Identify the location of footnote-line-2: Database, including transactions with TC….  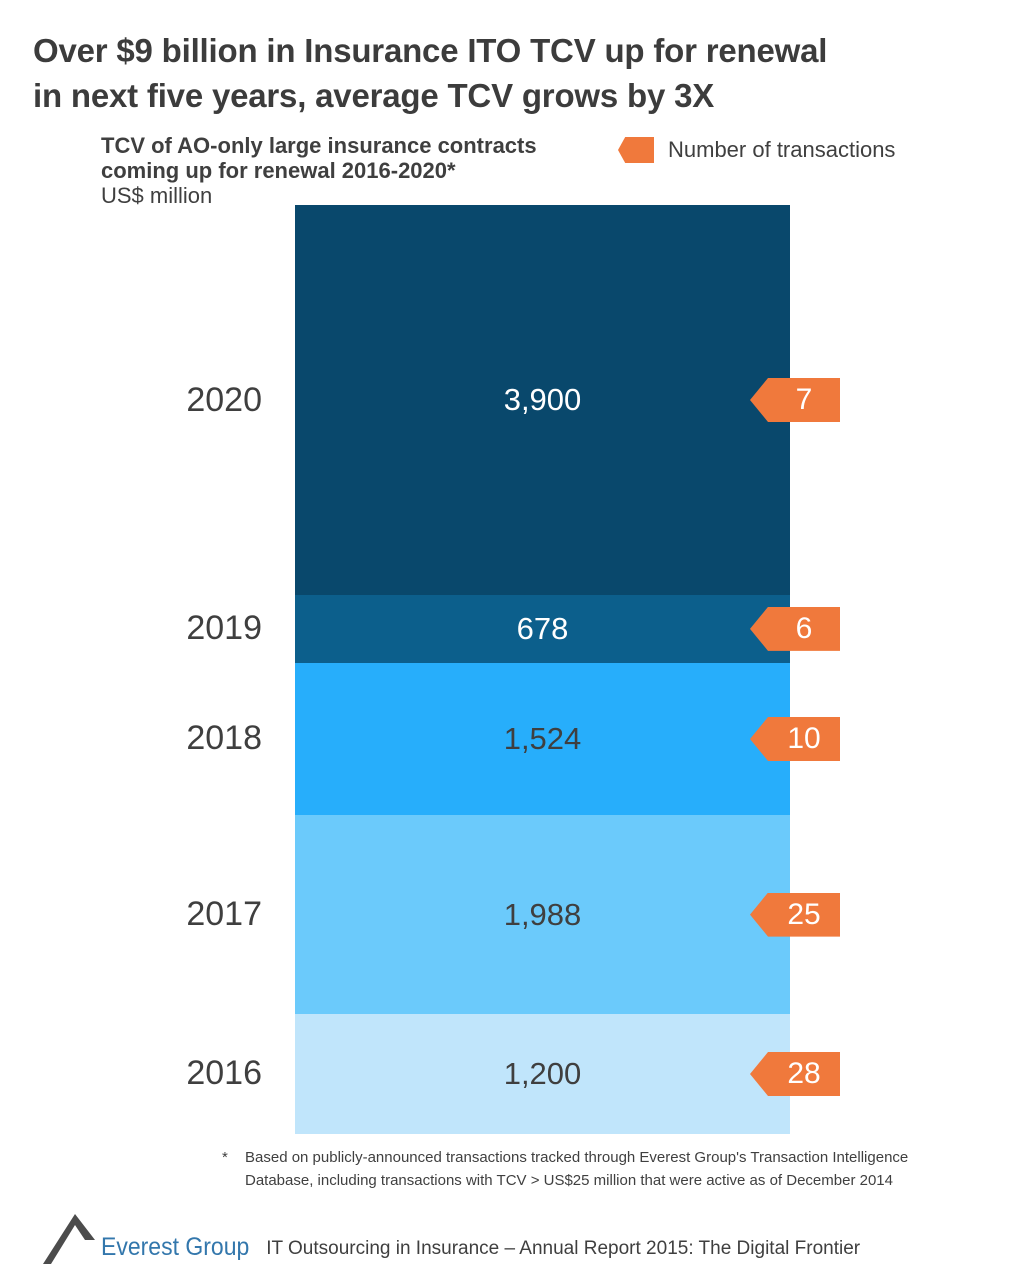
(569, 1180).